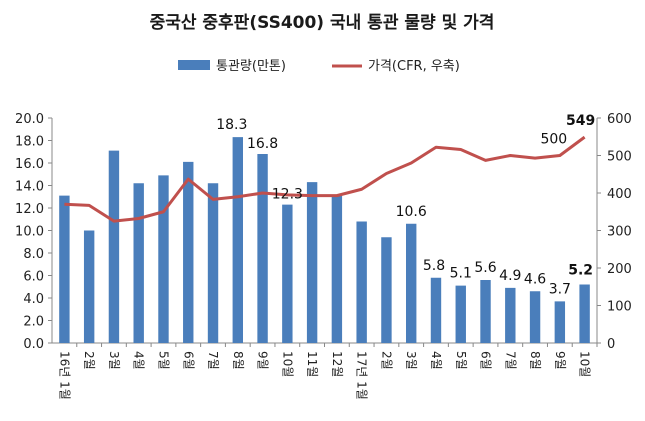 This screenshot has height=421, width=645. I want to click on bar-data-label: 5.1, so click(461, 274).